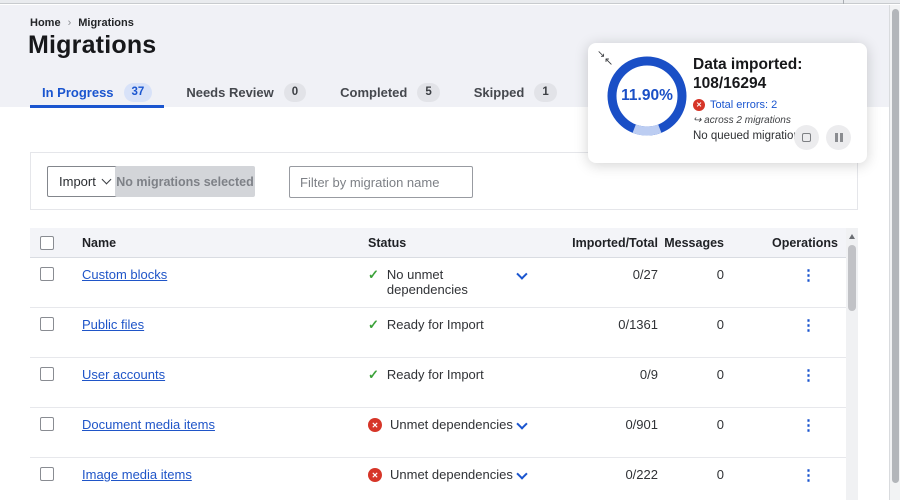 This screenshot has height=500, width=900. I want to click on imported-total-value: 0/901, so click(641, 424).